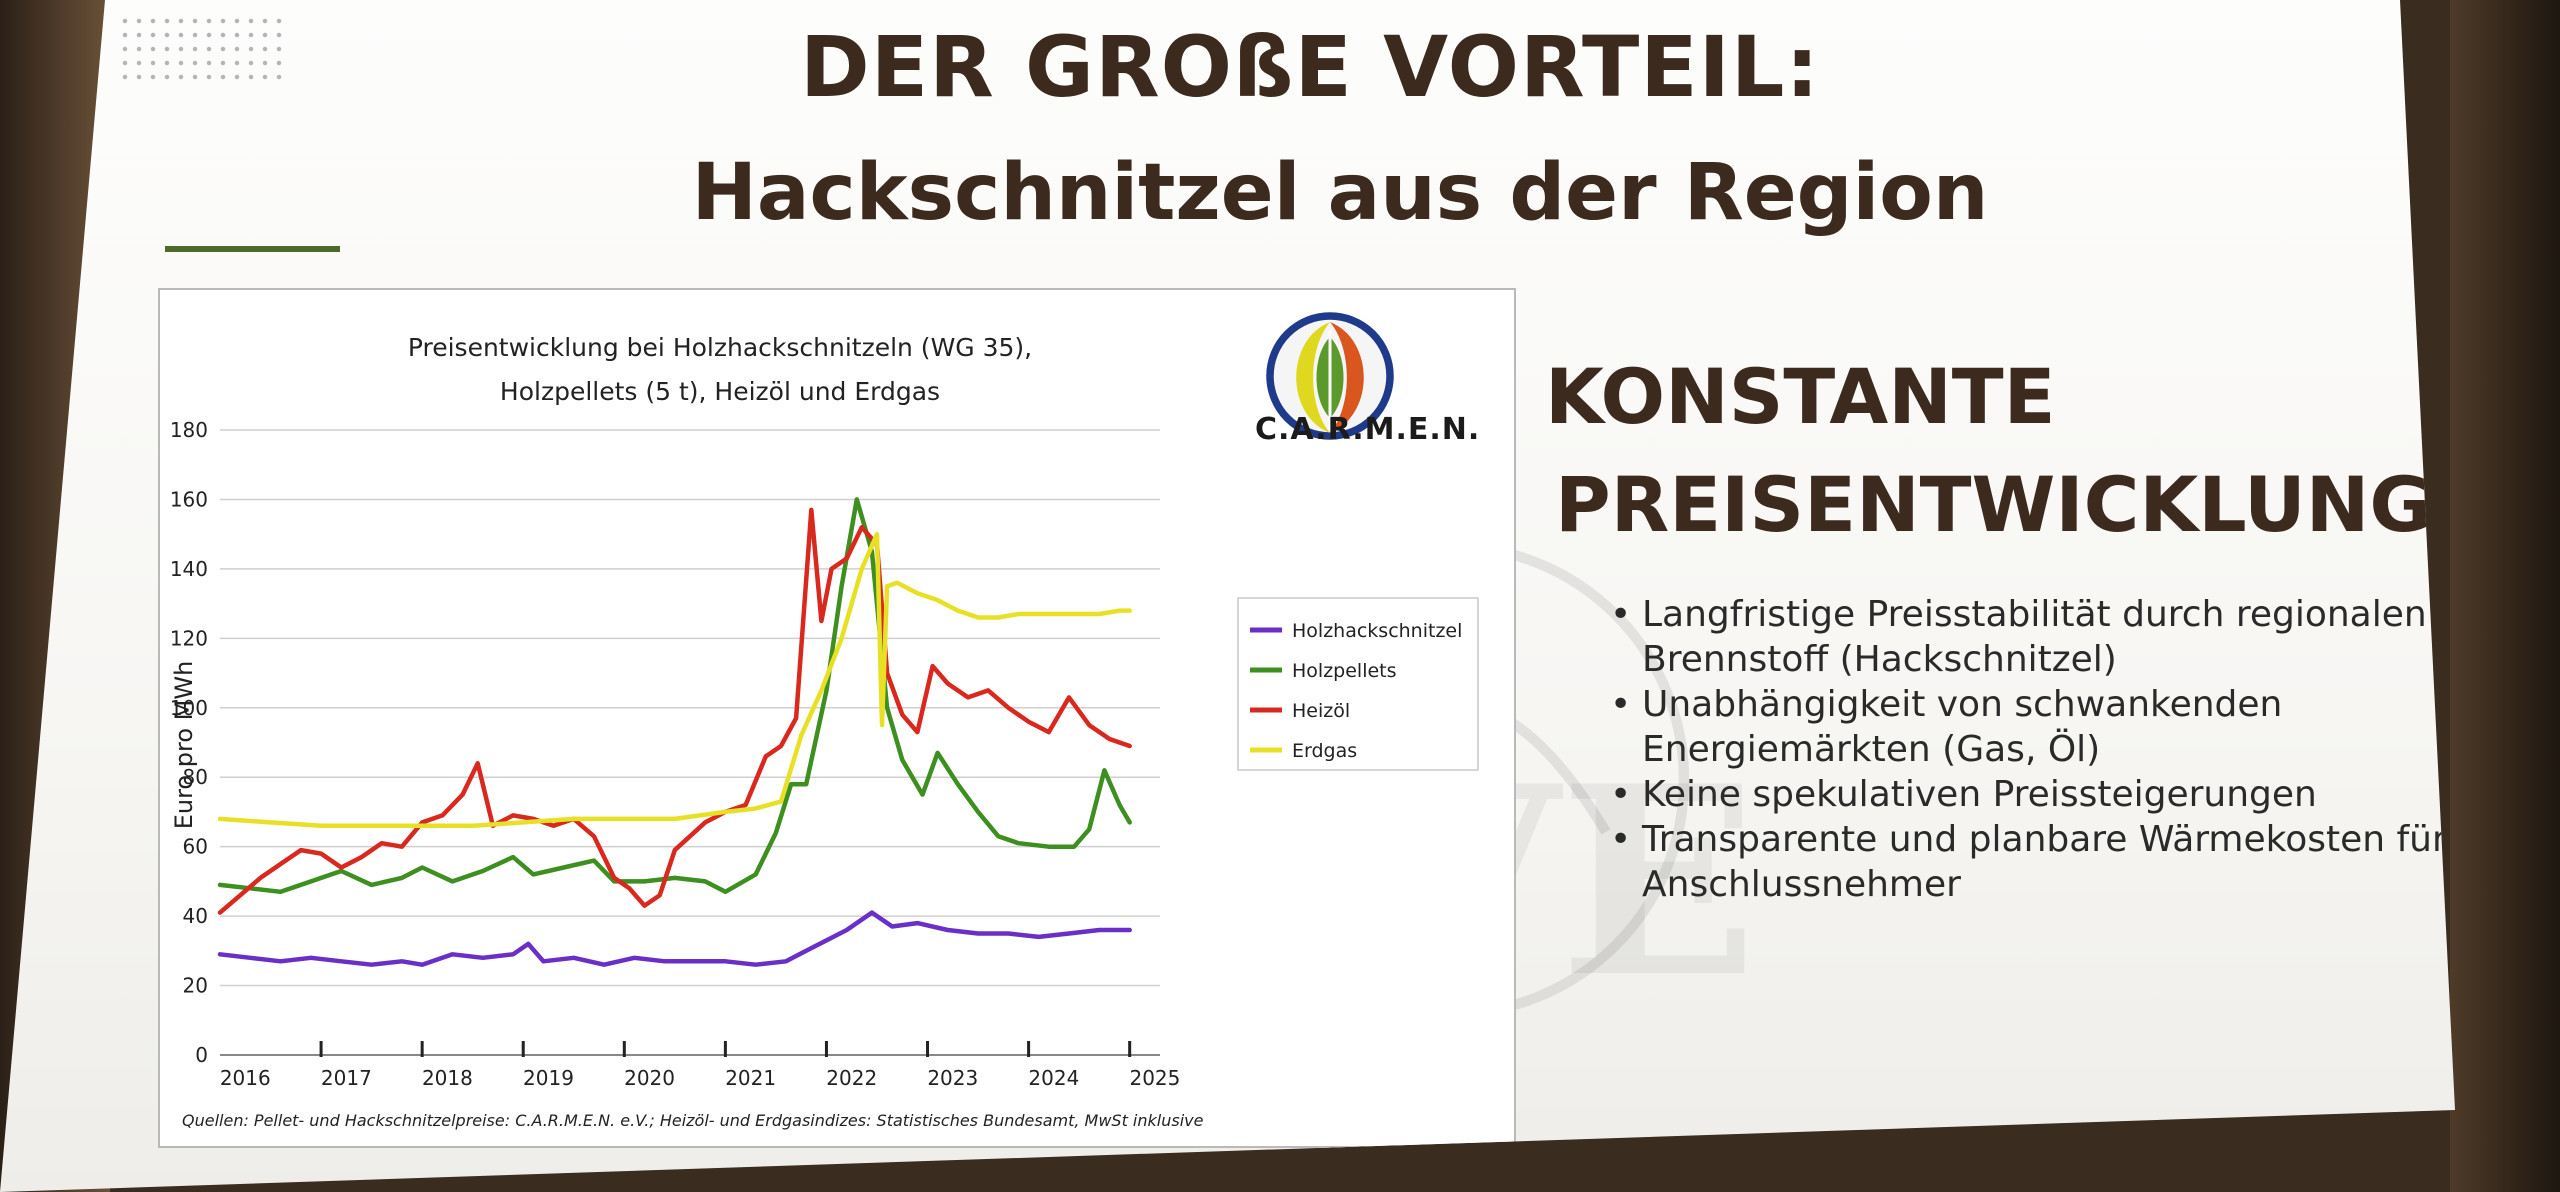  Describe the element at coordinates (189, 430) in the screenshot. I see `y-tick-label: 180` at that location.